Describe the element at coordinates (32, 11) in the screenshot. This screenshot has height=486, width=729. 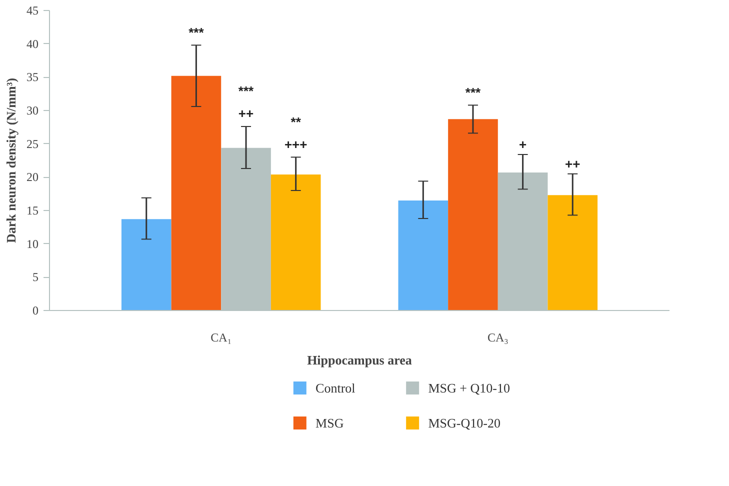
I see `y-tick-label: 45` at that location.